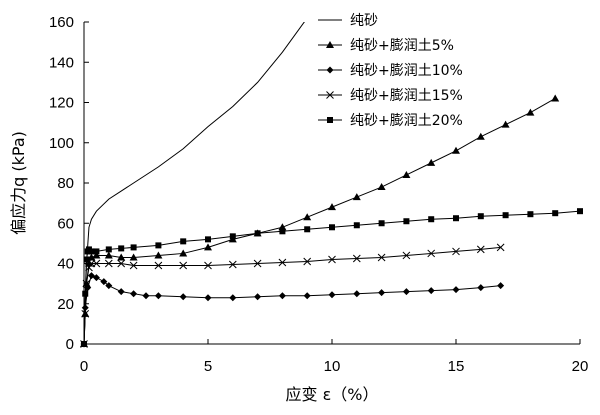  What do you see at coordinates (70, 344) in the screenshot?
I see `y-tick-label: 0` at bounding box center [70, 344].